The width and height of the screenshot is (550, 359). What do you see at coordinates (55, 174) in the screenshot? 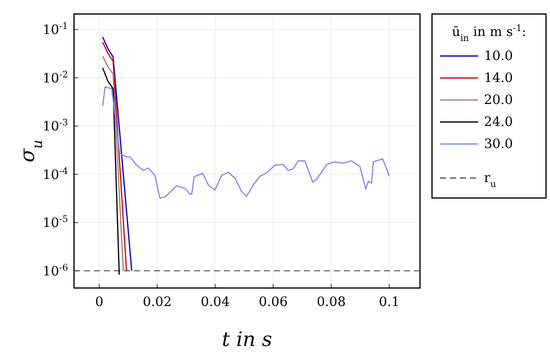
I see `y-tick-label: 10$^{-4}$` at bounding box center [55, 174].